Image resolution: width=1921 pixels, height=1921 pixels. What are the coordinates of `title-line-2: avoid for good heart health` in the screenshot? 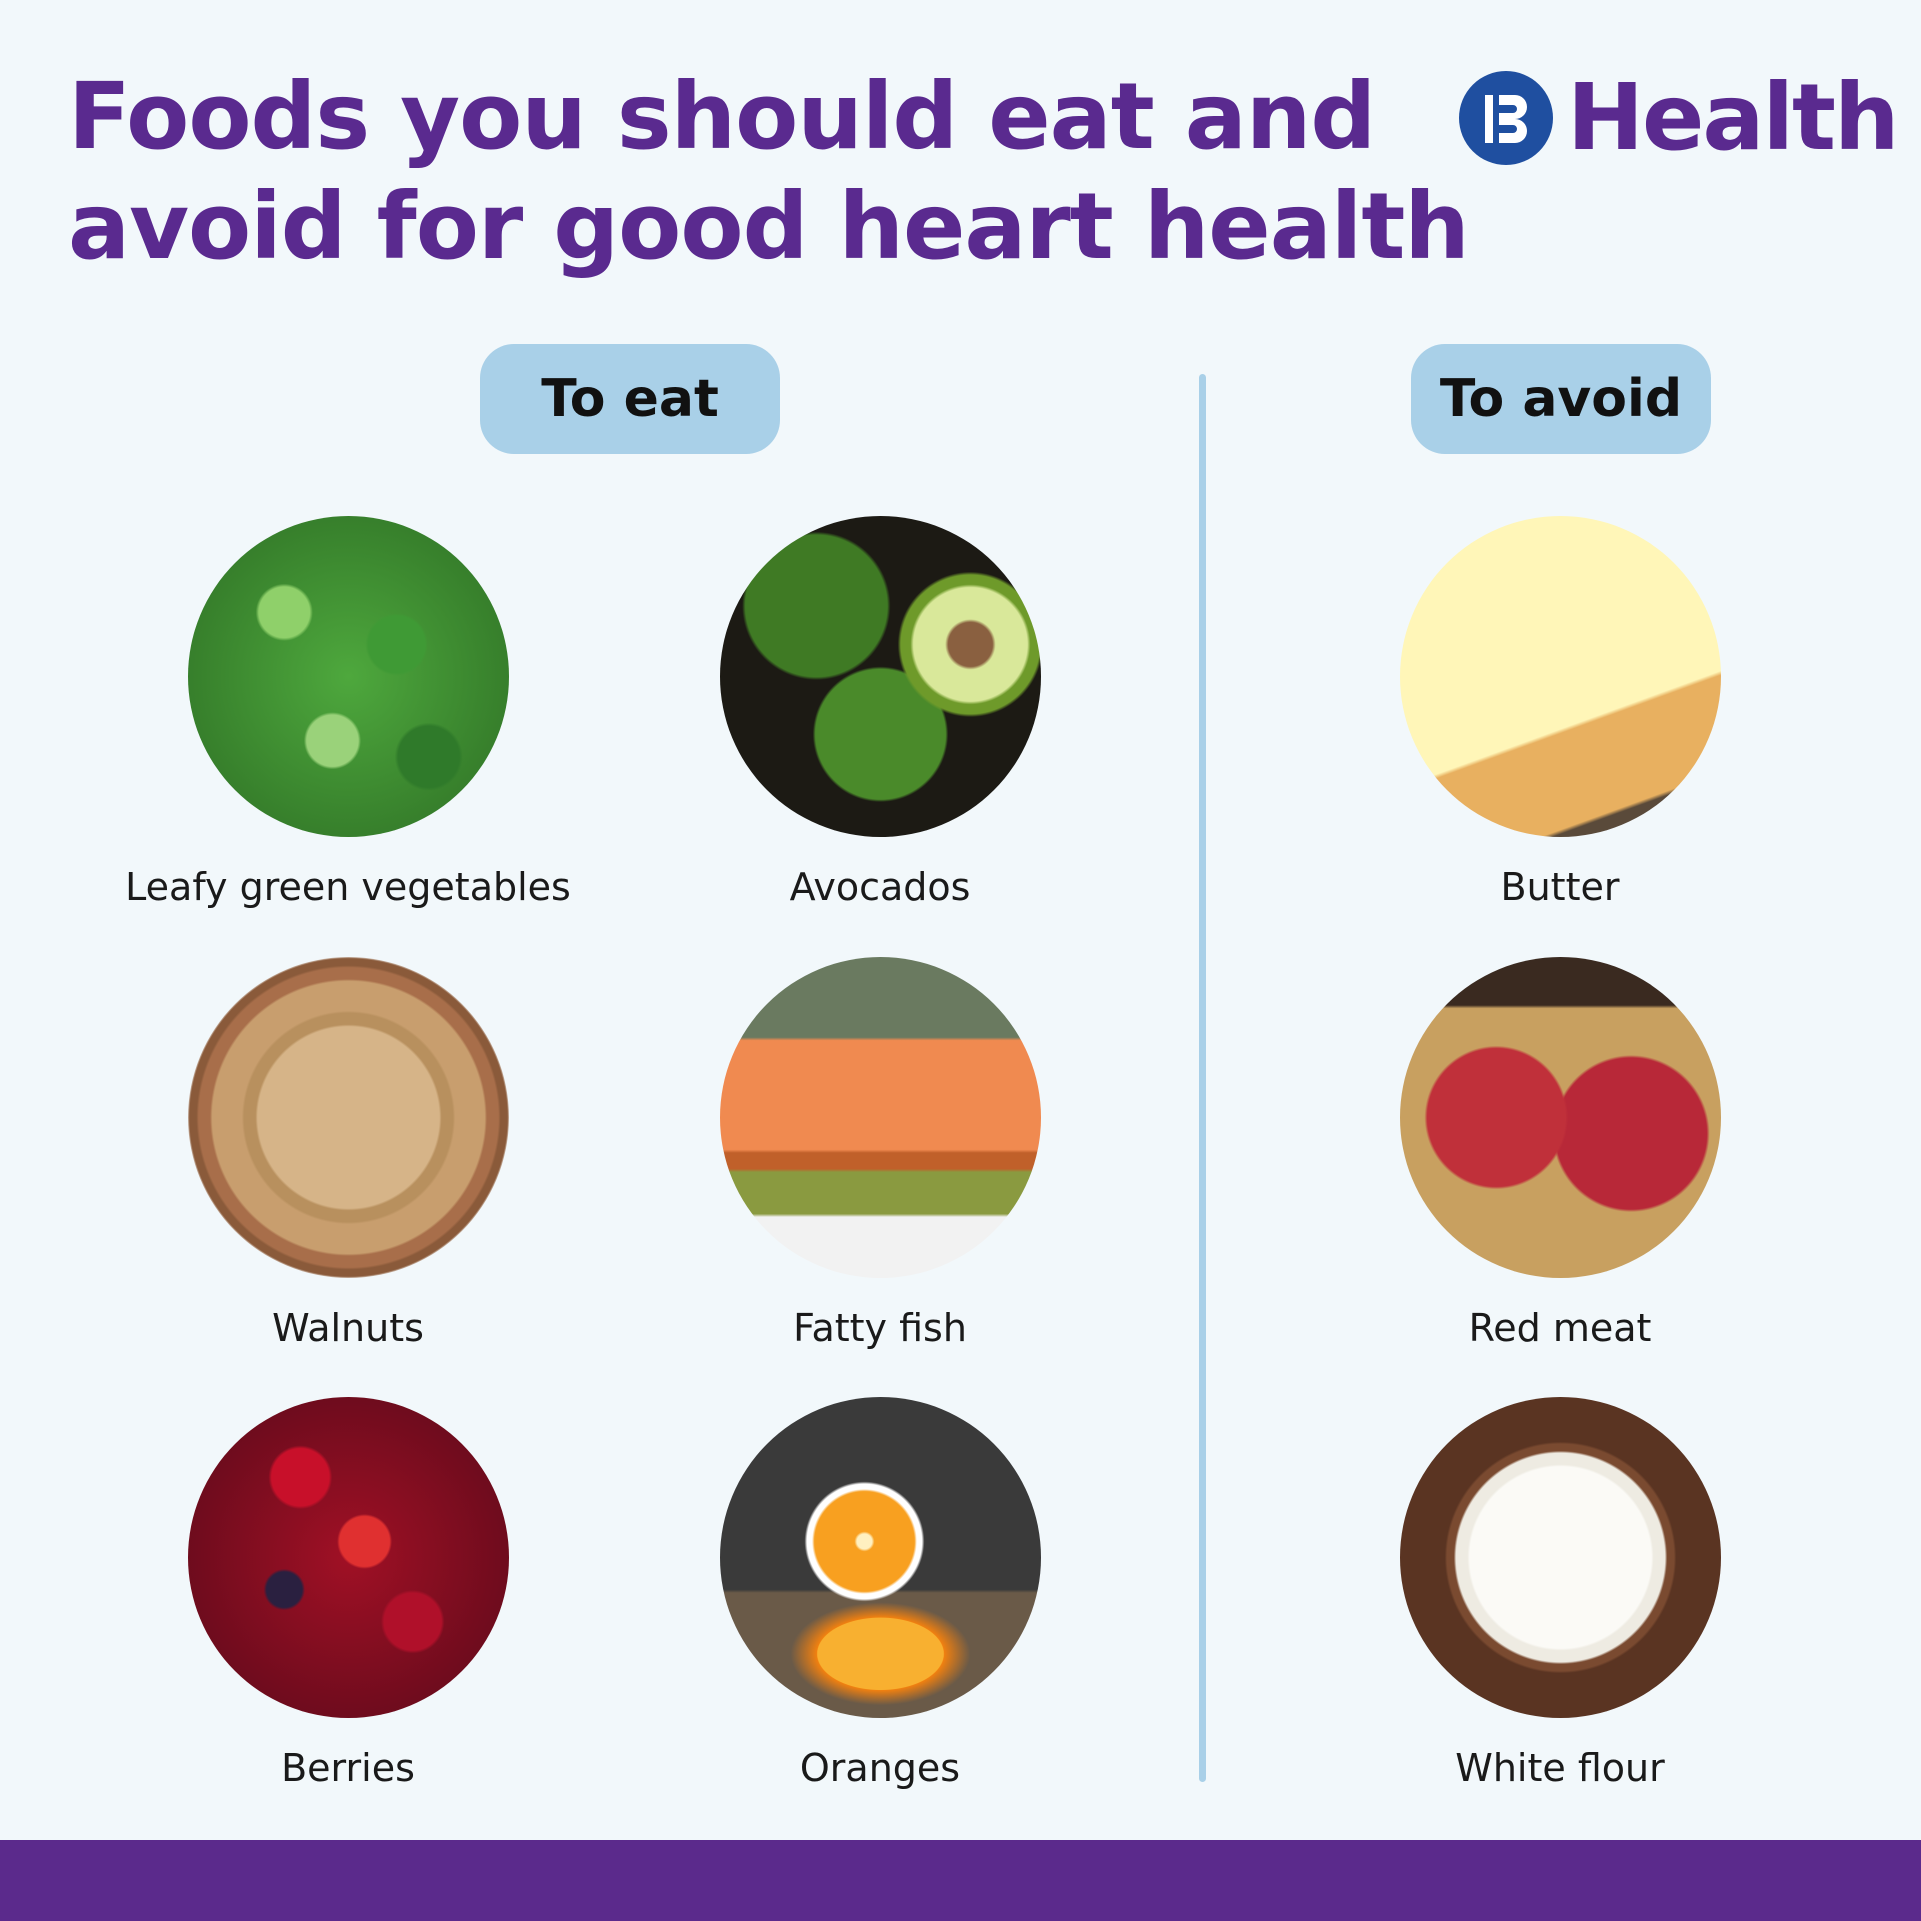 It's located at (769, 226).